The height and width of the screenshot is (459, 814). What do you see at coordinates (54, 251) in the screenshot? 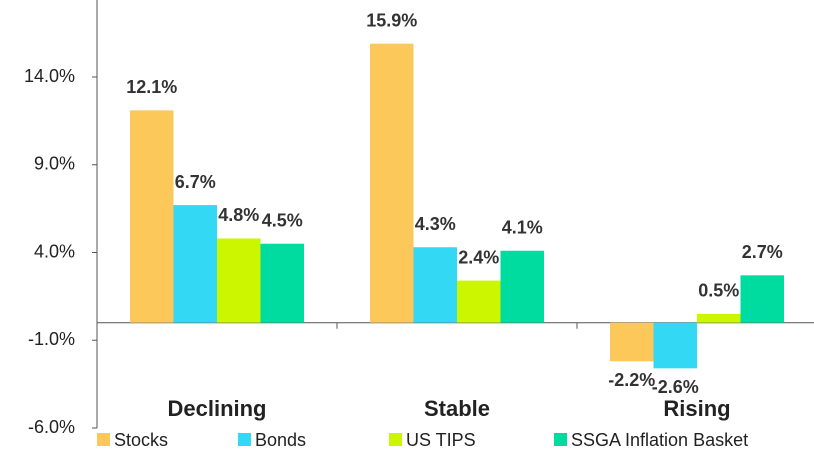
I see `y-tick-label: 4.0%` at bounding box center [54, 251].